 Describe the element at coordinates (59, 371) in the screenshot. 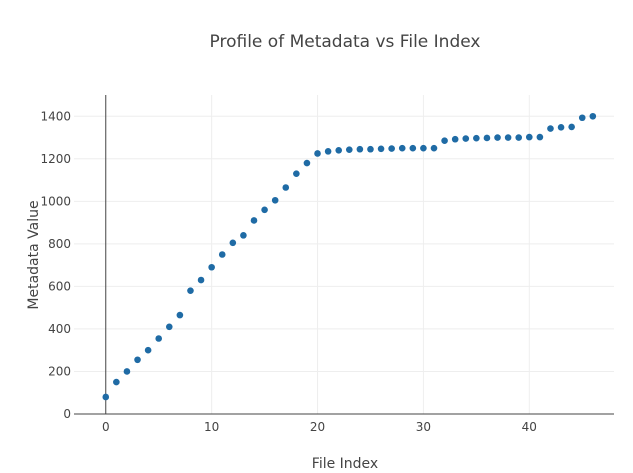

I see `y-tick-label: 200` at that location.